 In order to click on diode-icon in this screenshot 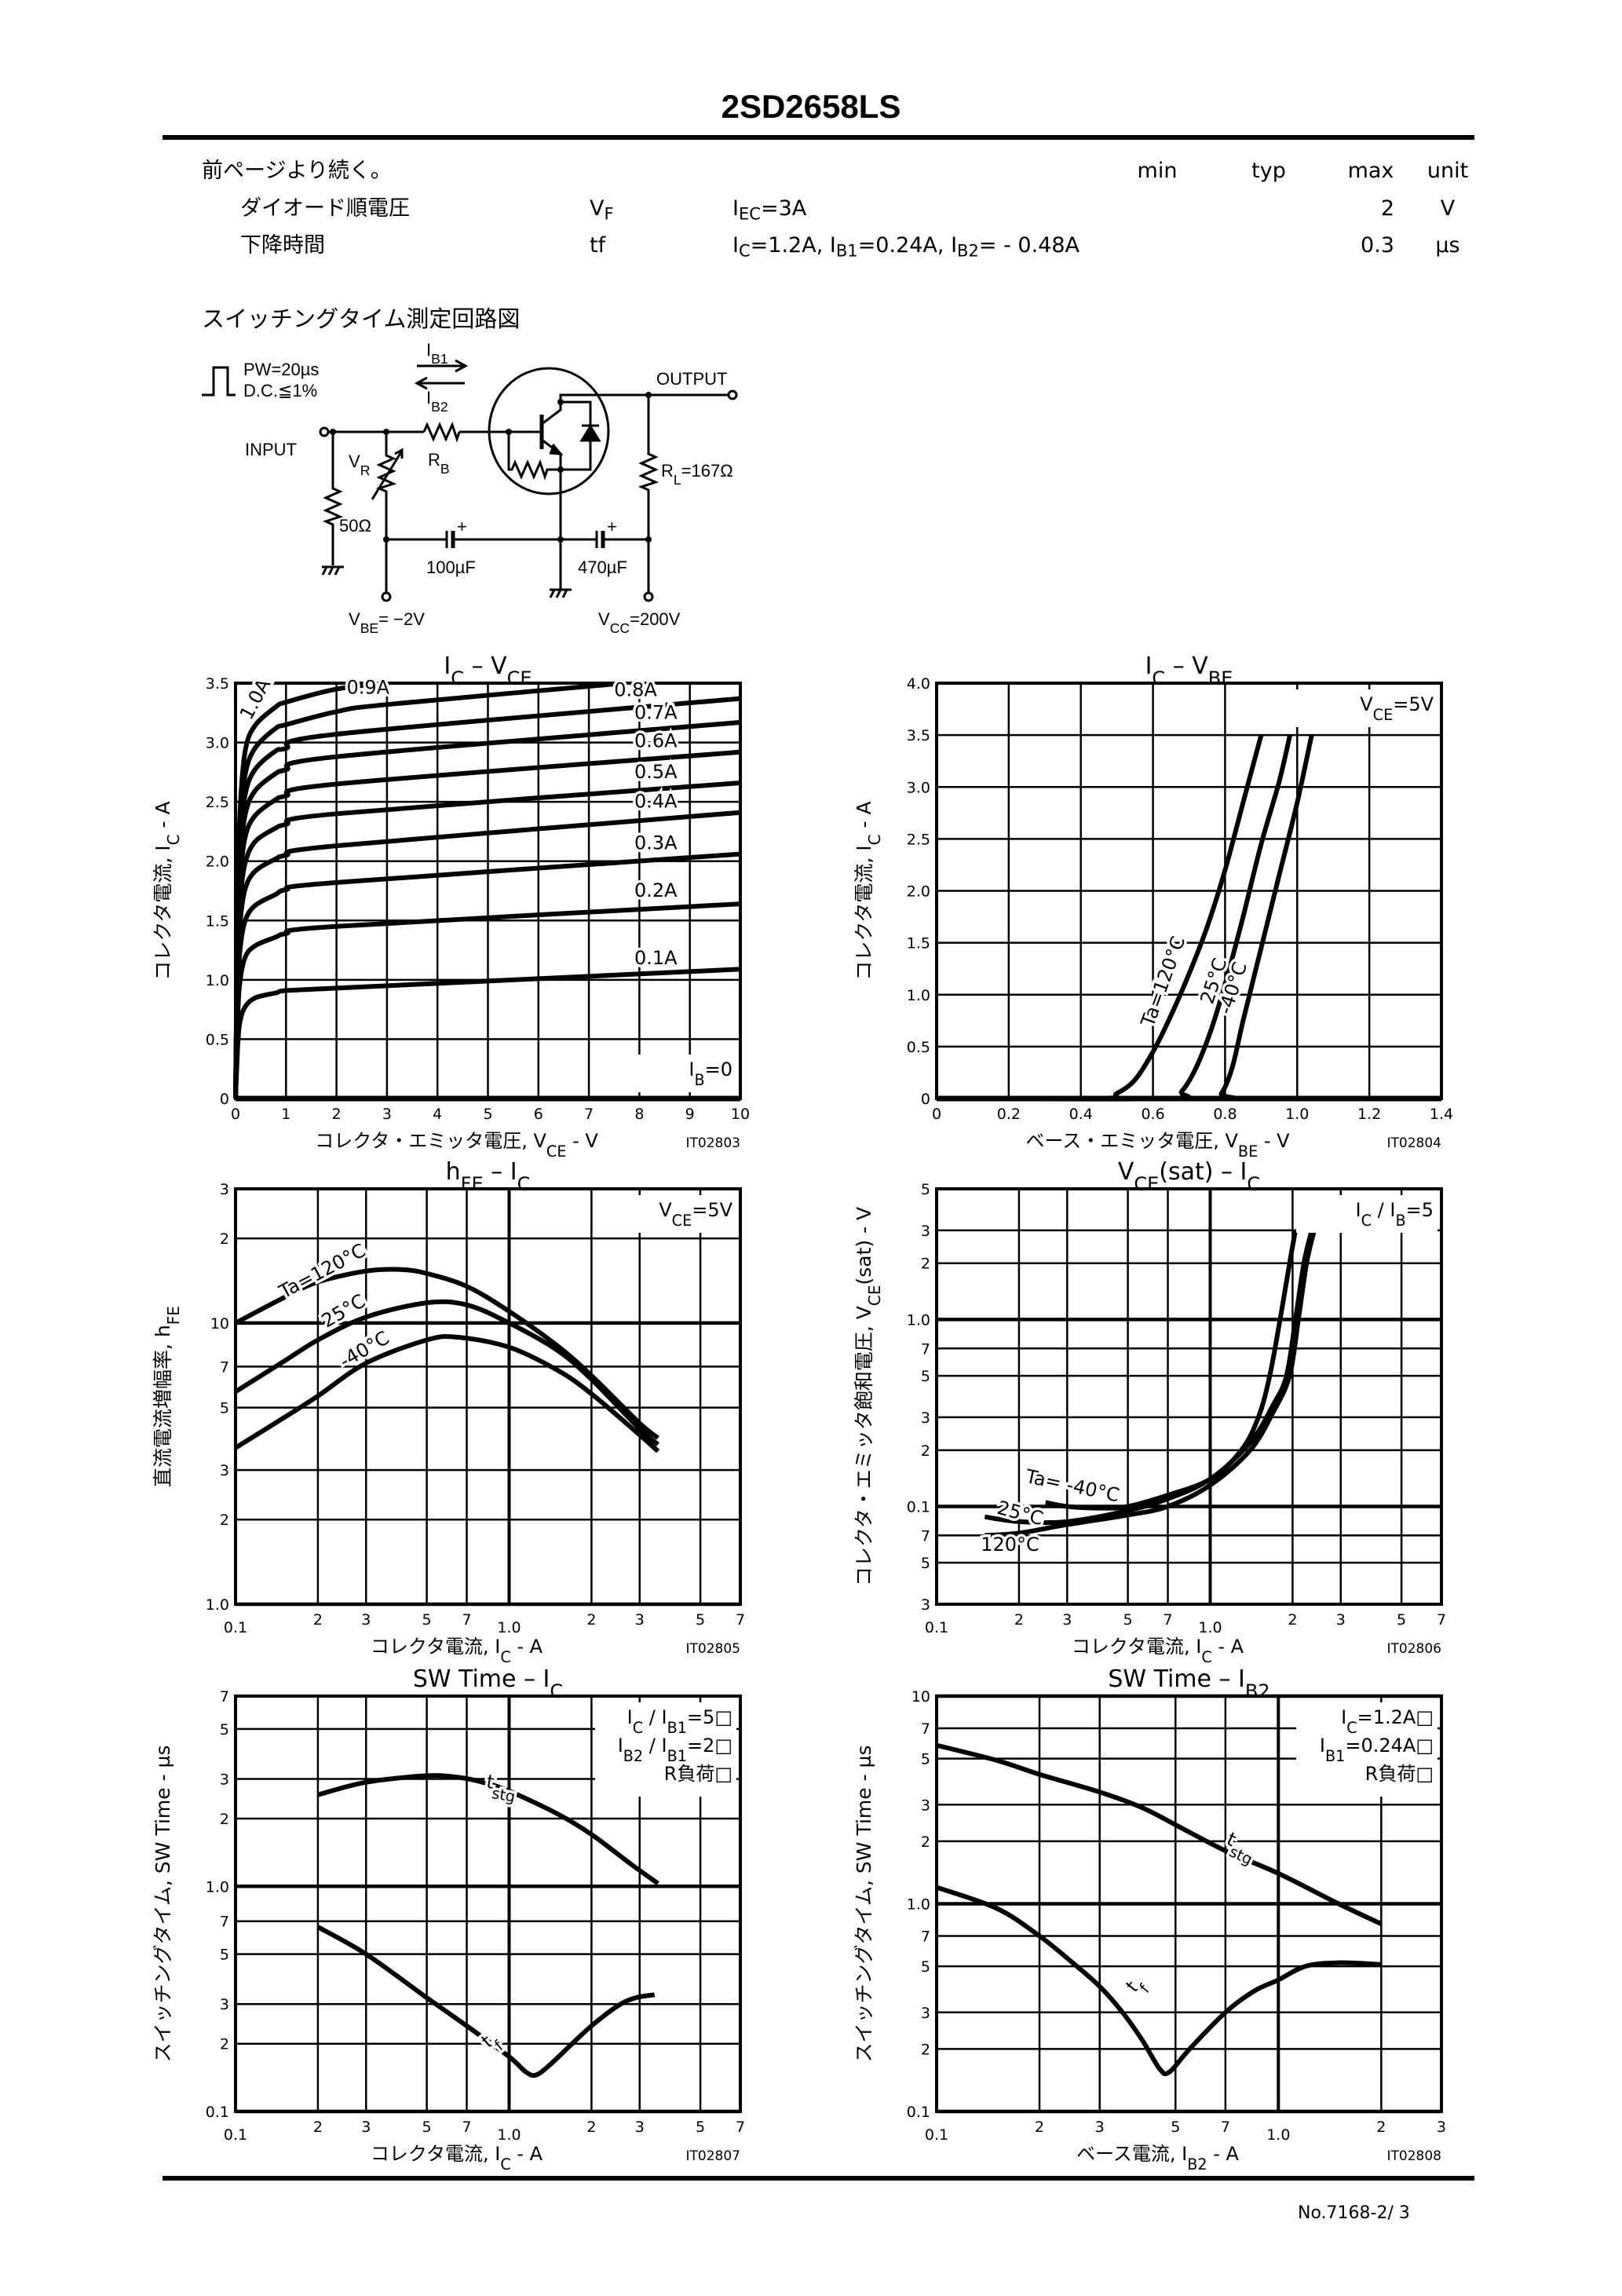, I will do `click(590, 433)`.